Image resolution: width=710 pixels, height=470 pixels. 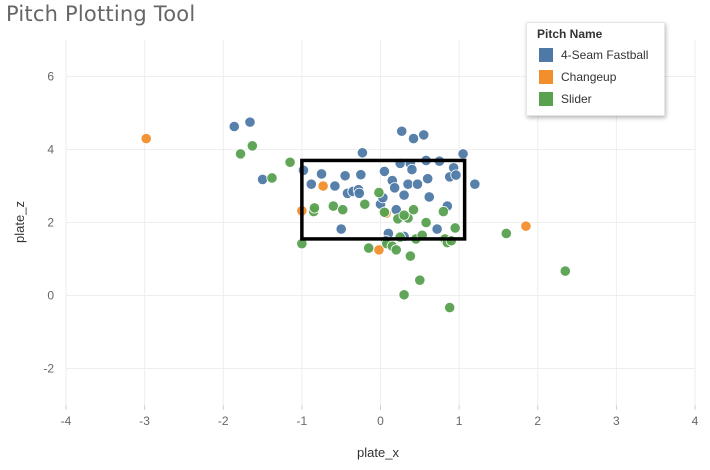 I want to click on x-tick-label: 4, so click(x=695, y=421).